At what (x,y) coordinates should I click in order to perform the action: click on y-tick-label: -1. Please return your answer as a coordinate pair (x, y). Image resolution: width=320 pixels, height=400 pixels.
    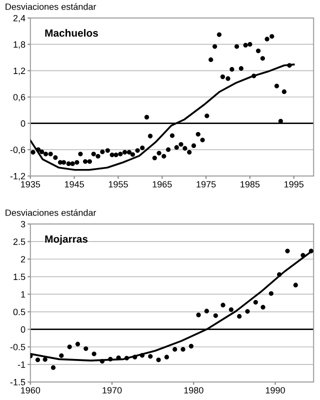
    Looking at the image, I should click on (22, 365).